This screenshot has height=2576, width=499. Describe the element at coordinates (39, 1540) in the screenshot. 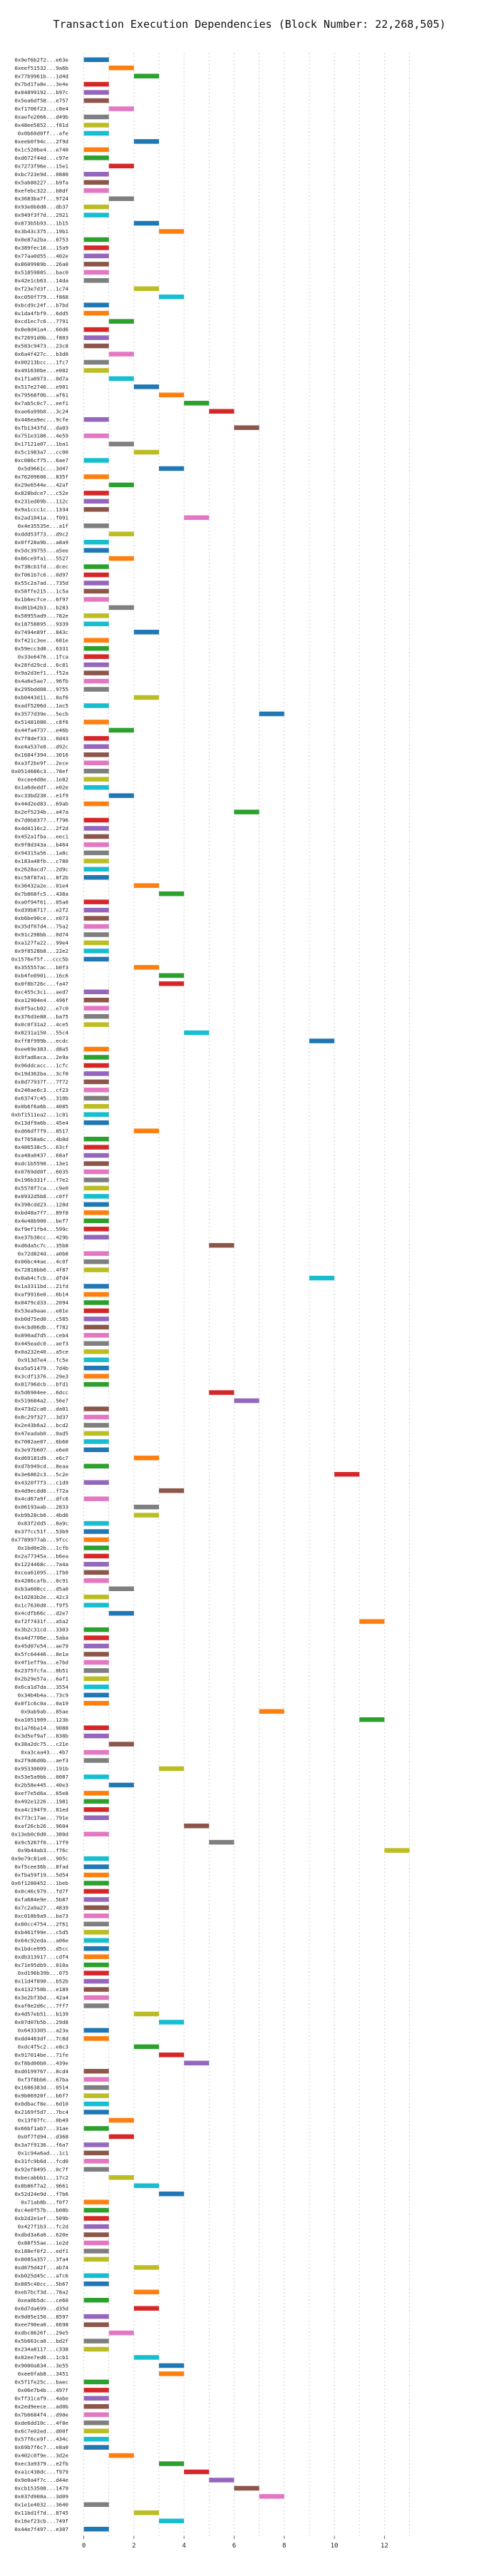

I see `y-tick-label: 0x7789977ab...9fcc` at that location.